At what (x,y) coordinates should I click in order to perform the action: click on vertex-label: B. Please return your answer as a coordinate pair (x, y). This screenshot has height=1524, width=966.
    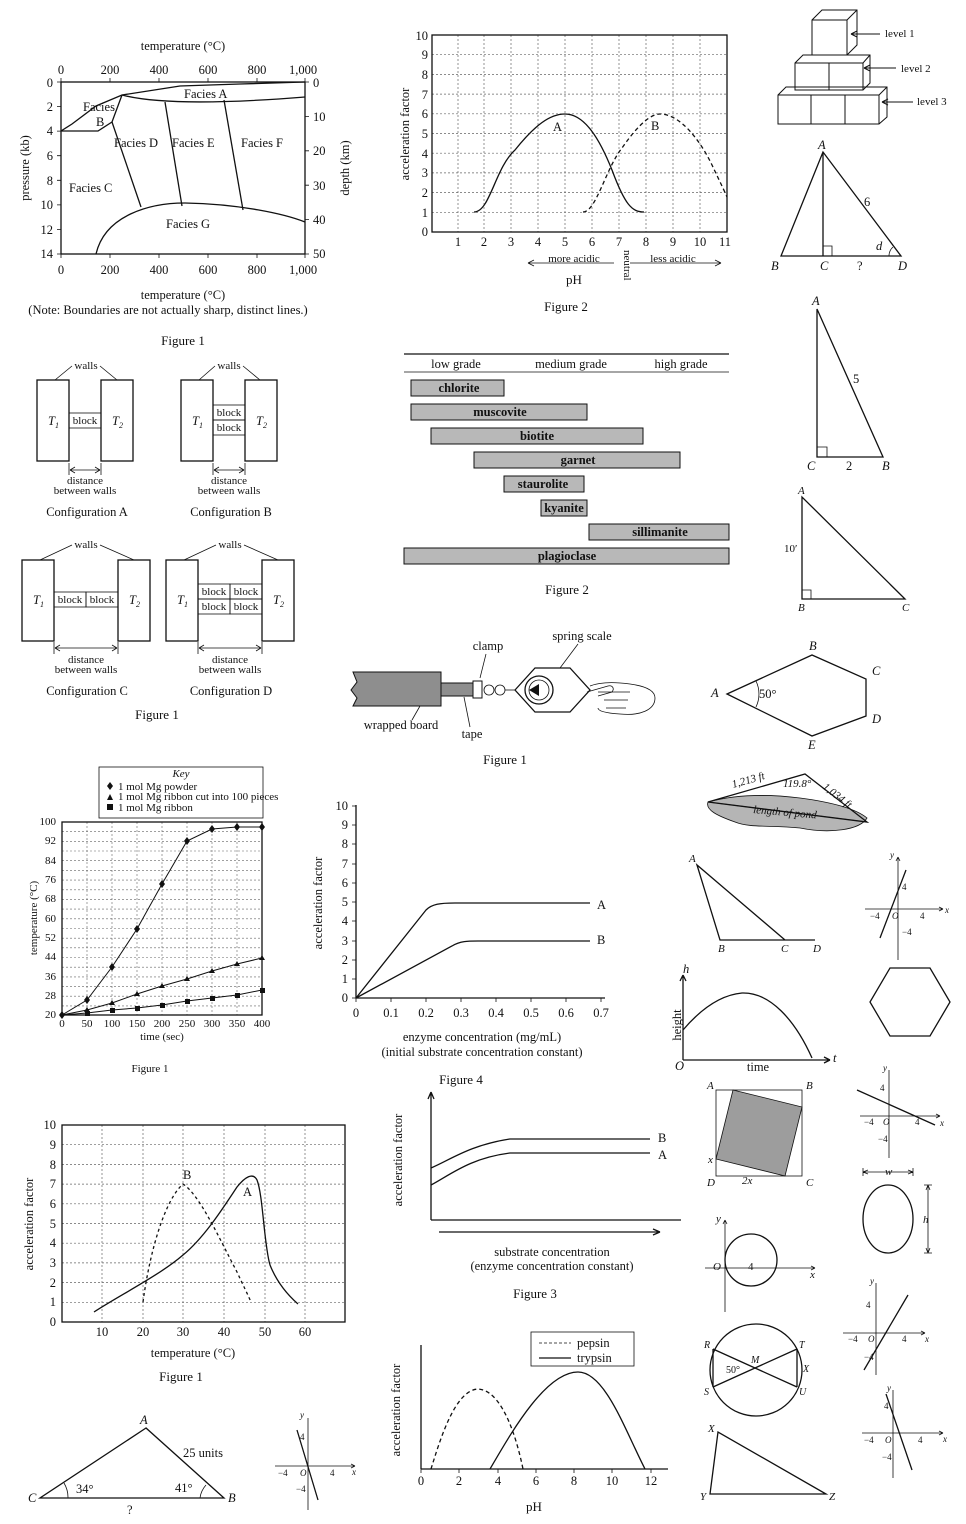
    Looking at the image, I should click on (721, 949).